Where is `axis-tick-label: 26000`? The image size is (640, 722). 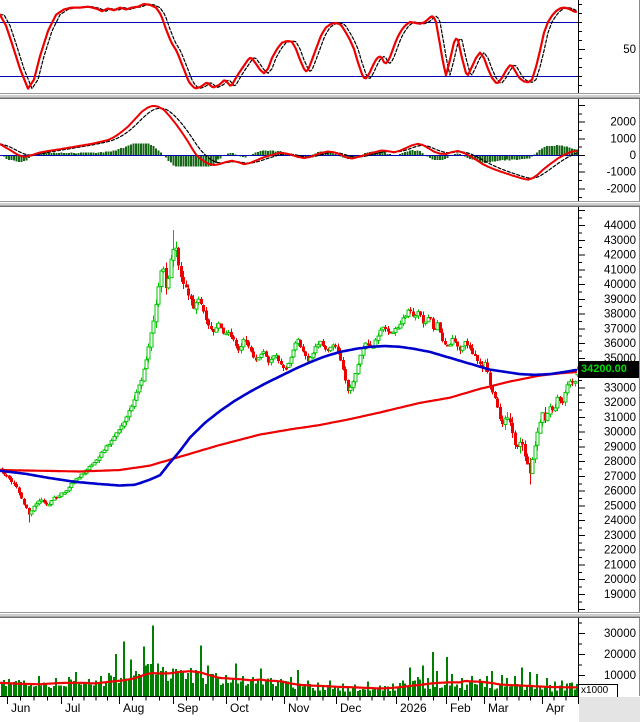
axis-tick-label: 26000 is located at coordinates (620, 492).